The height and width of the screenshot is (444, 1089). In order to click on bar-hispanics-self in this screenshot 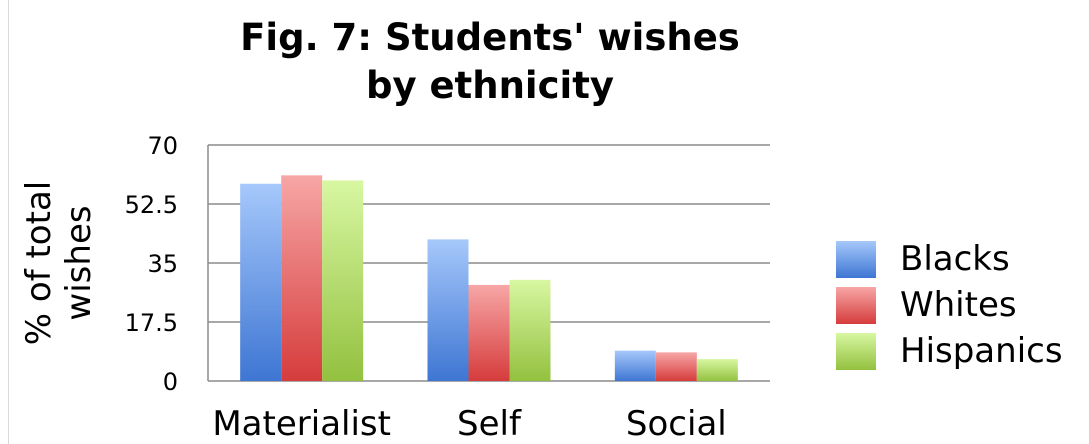, I will do `click(530, 330)`.